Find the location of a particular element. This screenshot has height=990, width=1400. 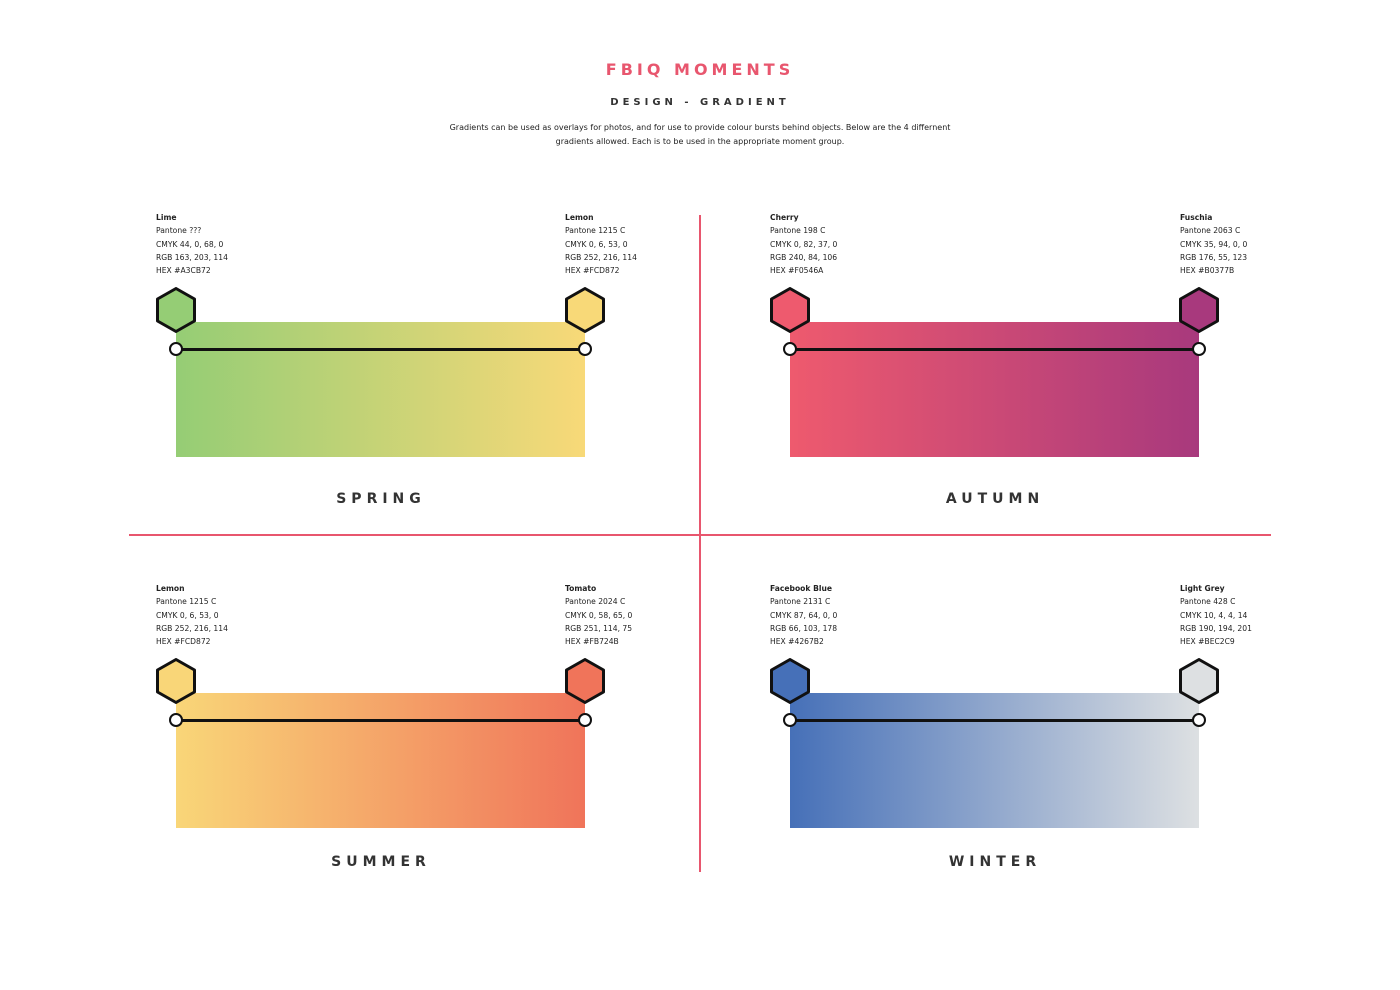

color-rgb: RGB 176, 55, 123 is located at coordinates (1214, 257).